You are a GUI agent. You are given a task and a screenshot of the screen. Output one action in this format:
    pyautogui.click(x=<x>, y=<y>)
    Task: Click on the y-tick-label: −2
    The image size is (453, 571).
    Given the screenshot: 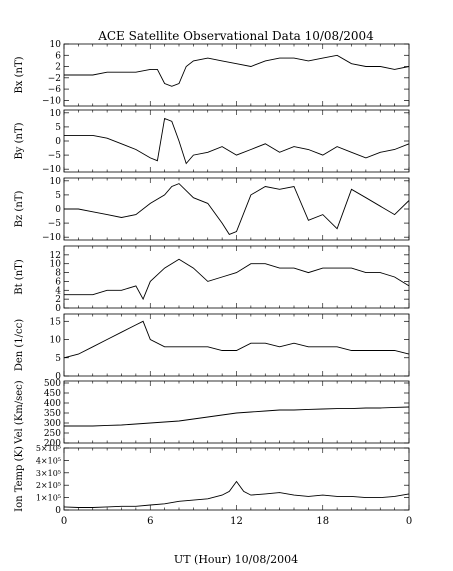 What is the action you would take?
    pyautogui.click(x=54, y=79)
    